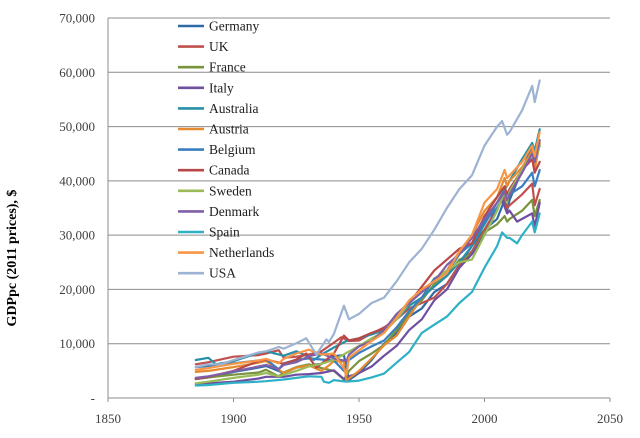 This screenshot has height=438, width=640. Describe the element at coordinates (222, 273) in the screenshot. I see `legend-label: USA` at that location.